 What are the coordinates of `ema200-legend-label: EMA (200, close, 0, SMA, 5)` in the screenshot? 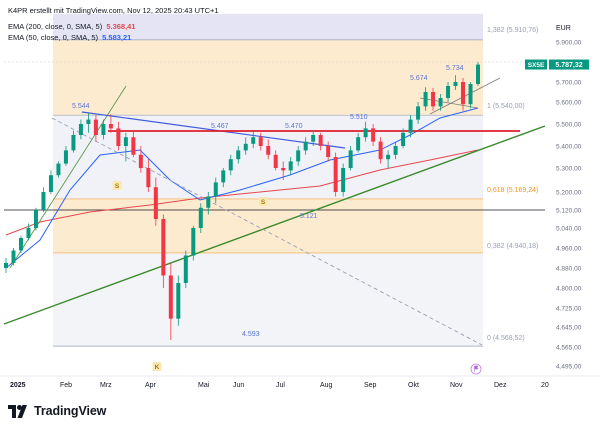 It's located at (55, 26).